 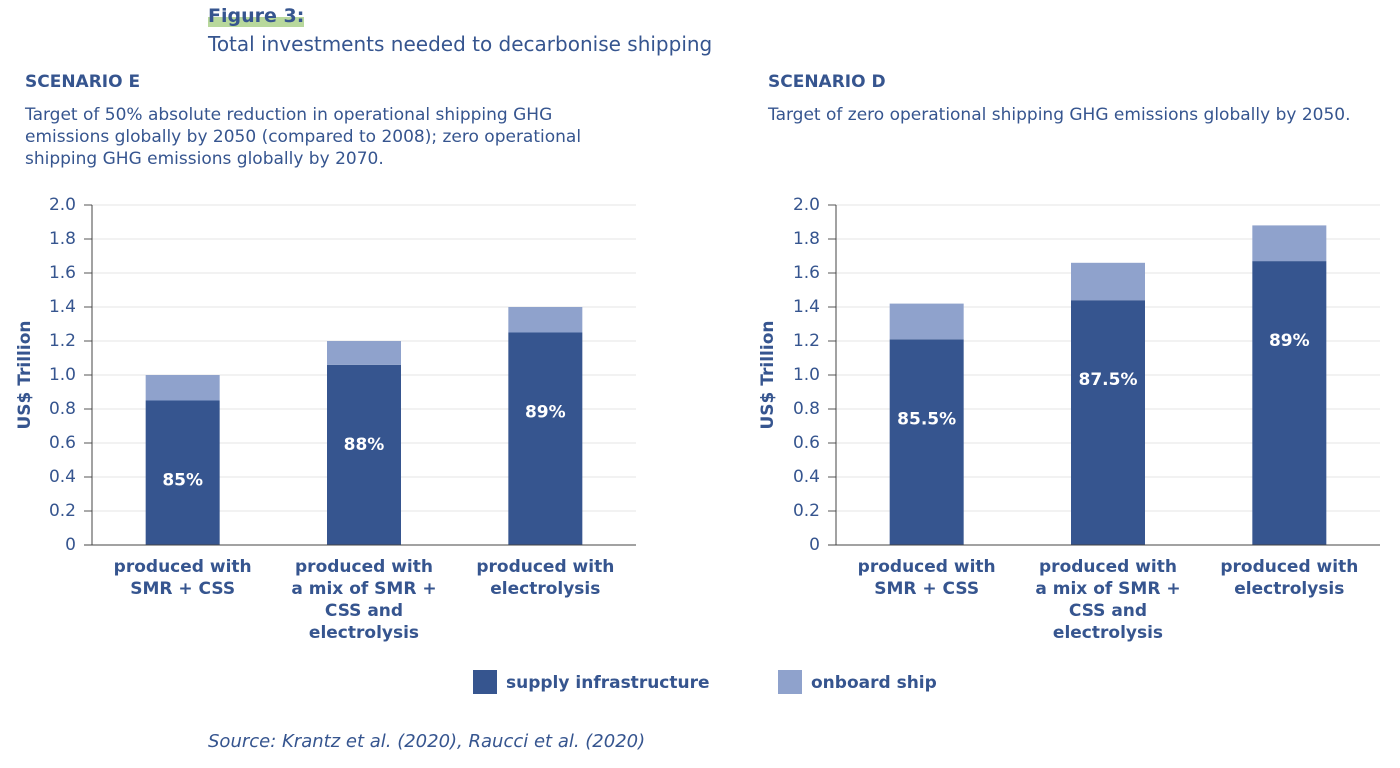 What do you see at coordinates (608, 683) in the screenshot?
I see `legend-label: supply infrastructure` at bounding box center [608, 683].